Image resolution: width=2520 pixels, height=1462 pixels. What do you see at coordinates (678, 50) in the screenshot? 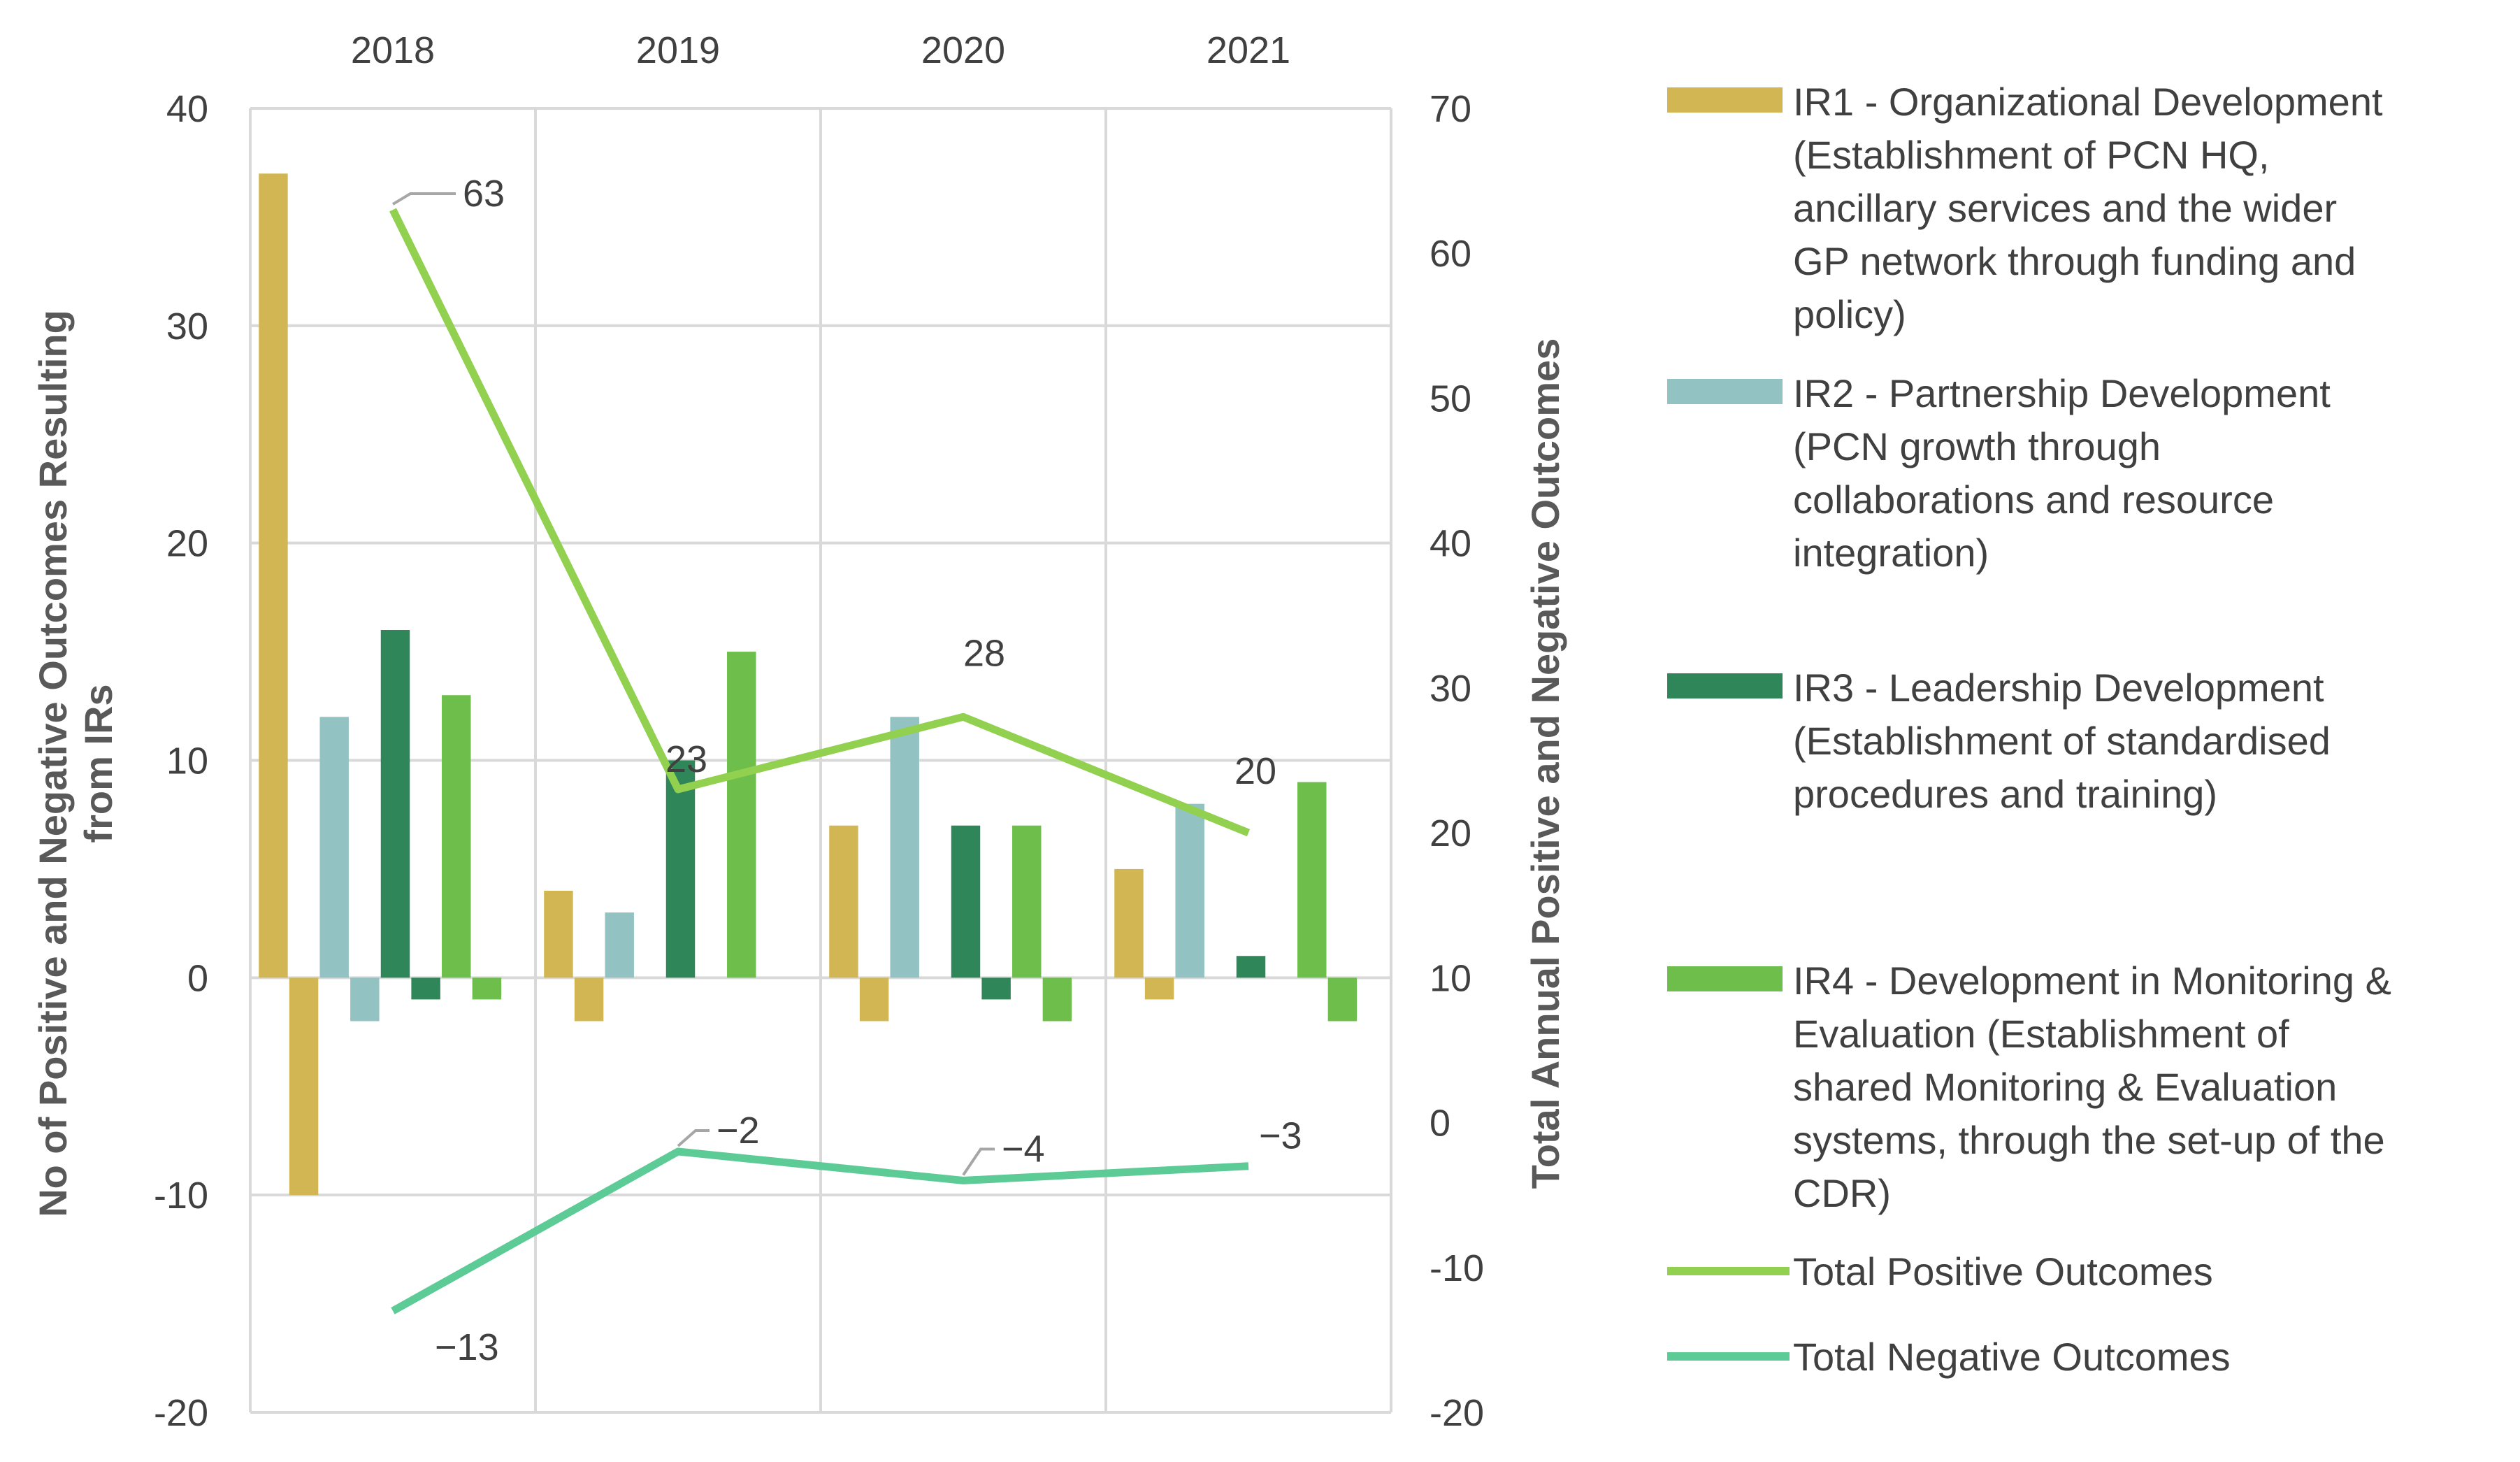
I see `category-label: 2019` at bounding box center [678, 50].